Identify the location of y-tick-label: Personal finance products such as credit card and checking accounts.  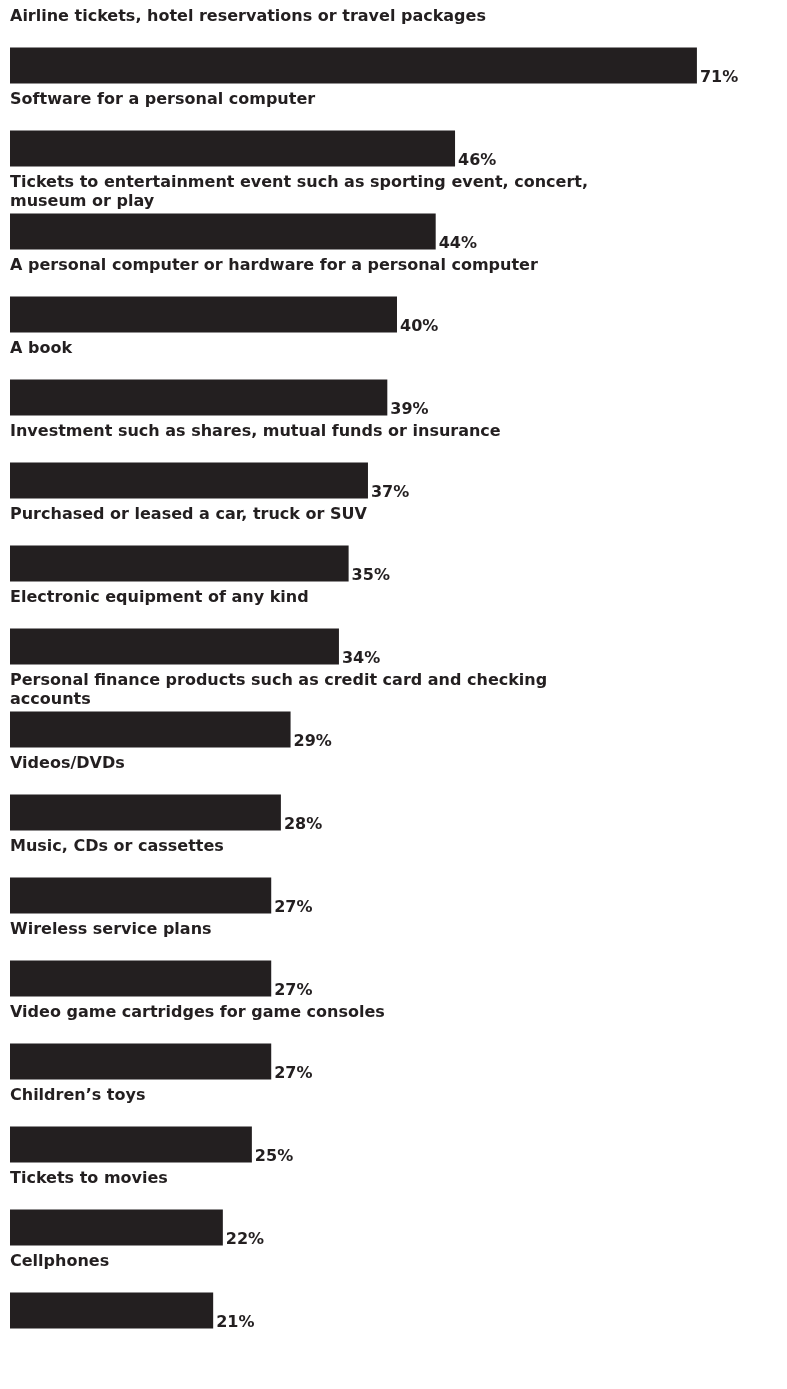
(279, 689).